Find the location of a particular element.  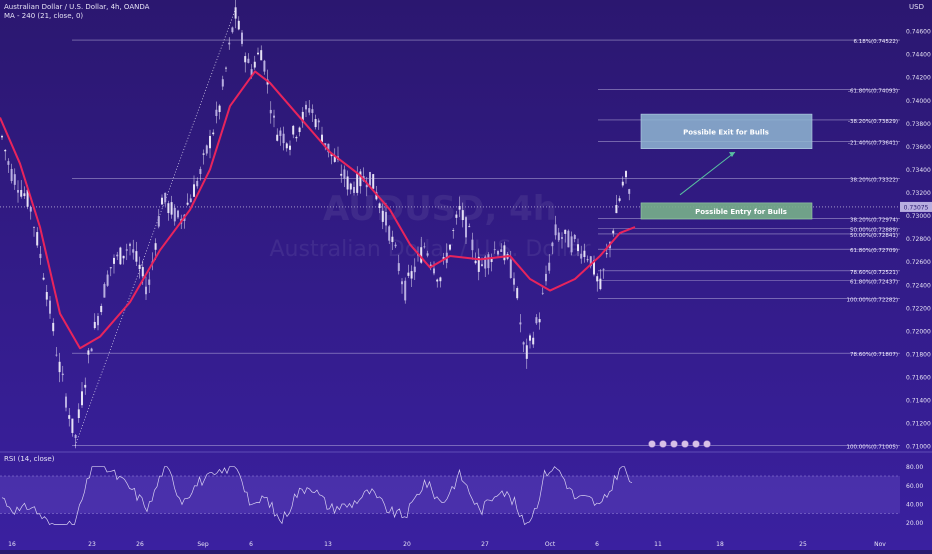

trend-line is located at coordinates (155, 228).